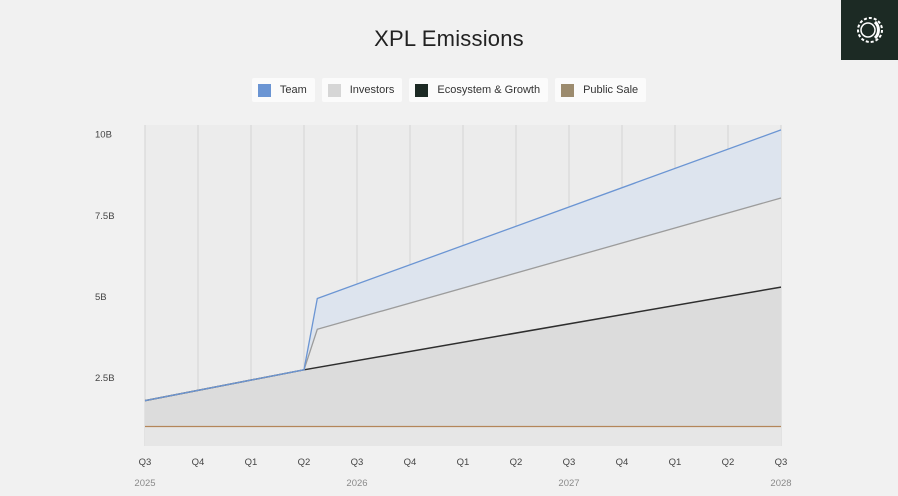  What do you see at coordinates (463, 436) in the screenshot?
I see `public-sale-area` at bounding box center [463, 436].